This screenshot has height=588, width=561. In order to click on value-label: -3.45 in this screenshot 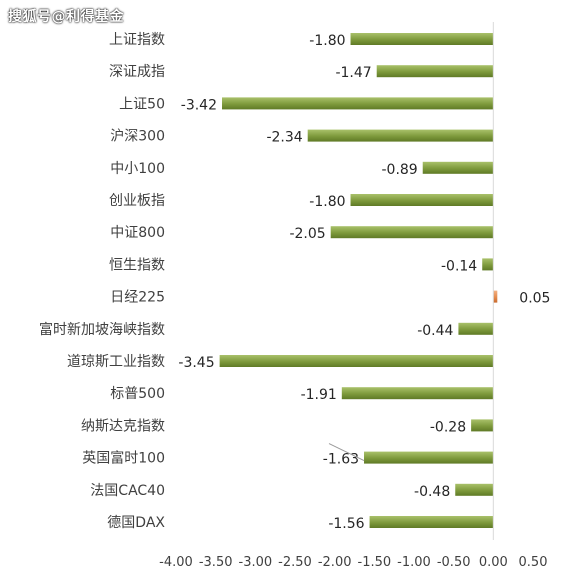, I will do `click(196, 363)`.